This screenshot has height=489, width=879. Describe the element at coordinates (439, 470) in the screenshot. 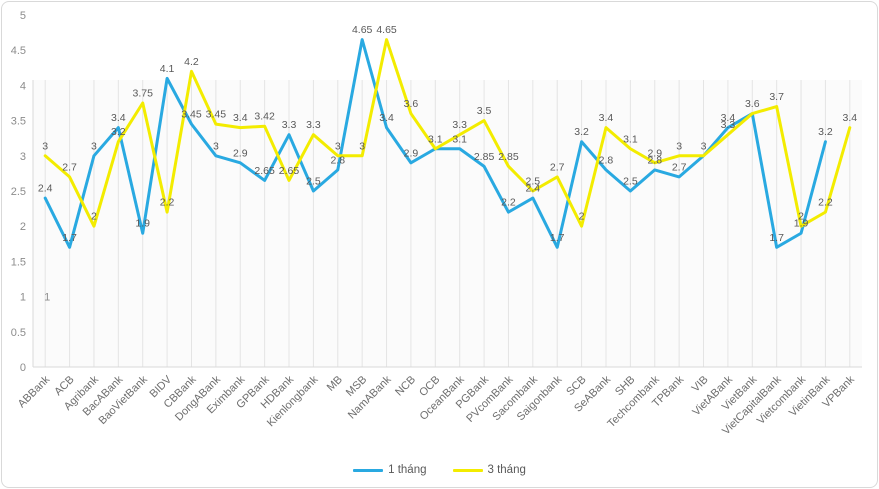

I see `chart-legend: 1 tháng 3 tháng` at that location.